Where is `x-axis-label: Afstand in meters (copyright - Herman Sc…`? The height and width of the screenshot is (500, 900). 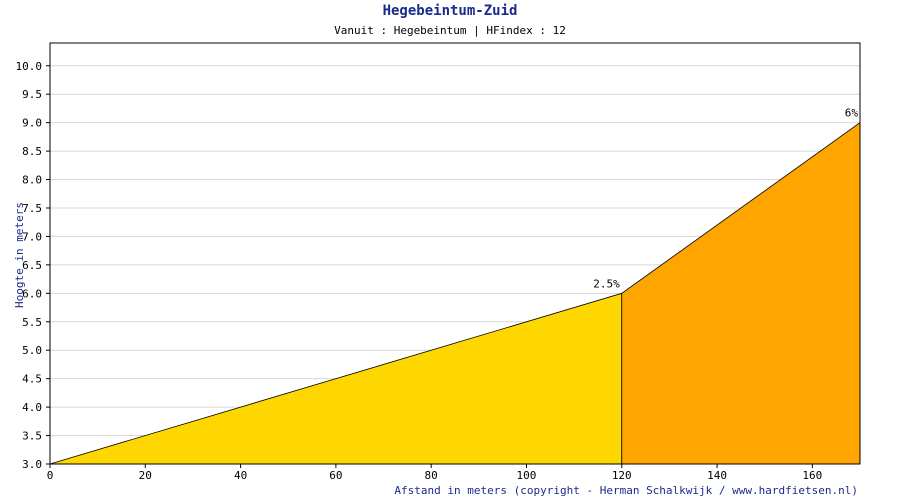 x-axis-label: Afstand in meters (copyright - Herman Sc… is located at coordinates (626, 490).